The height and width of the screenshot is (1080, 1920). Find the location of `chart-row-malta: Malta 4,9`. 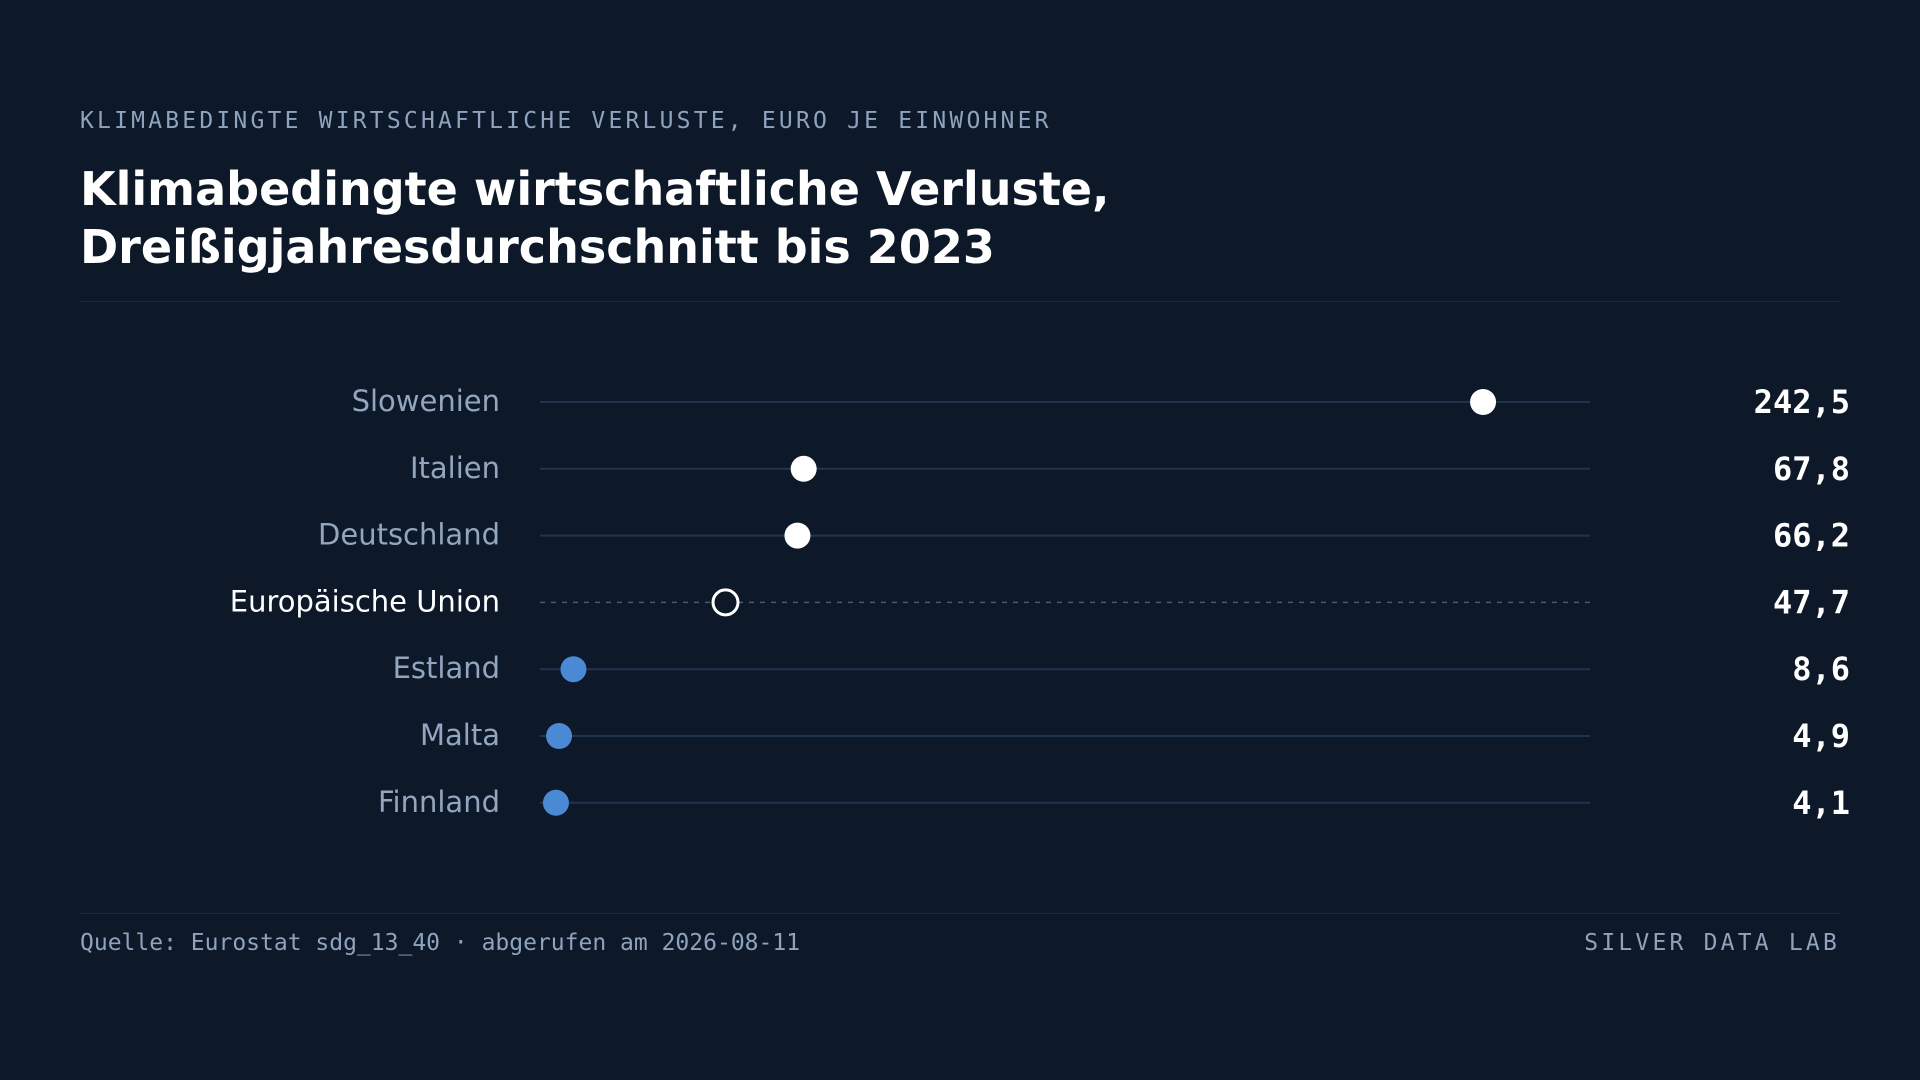

chart-row-malta: Malta 4,9 is located at coordinates (1135, 736).